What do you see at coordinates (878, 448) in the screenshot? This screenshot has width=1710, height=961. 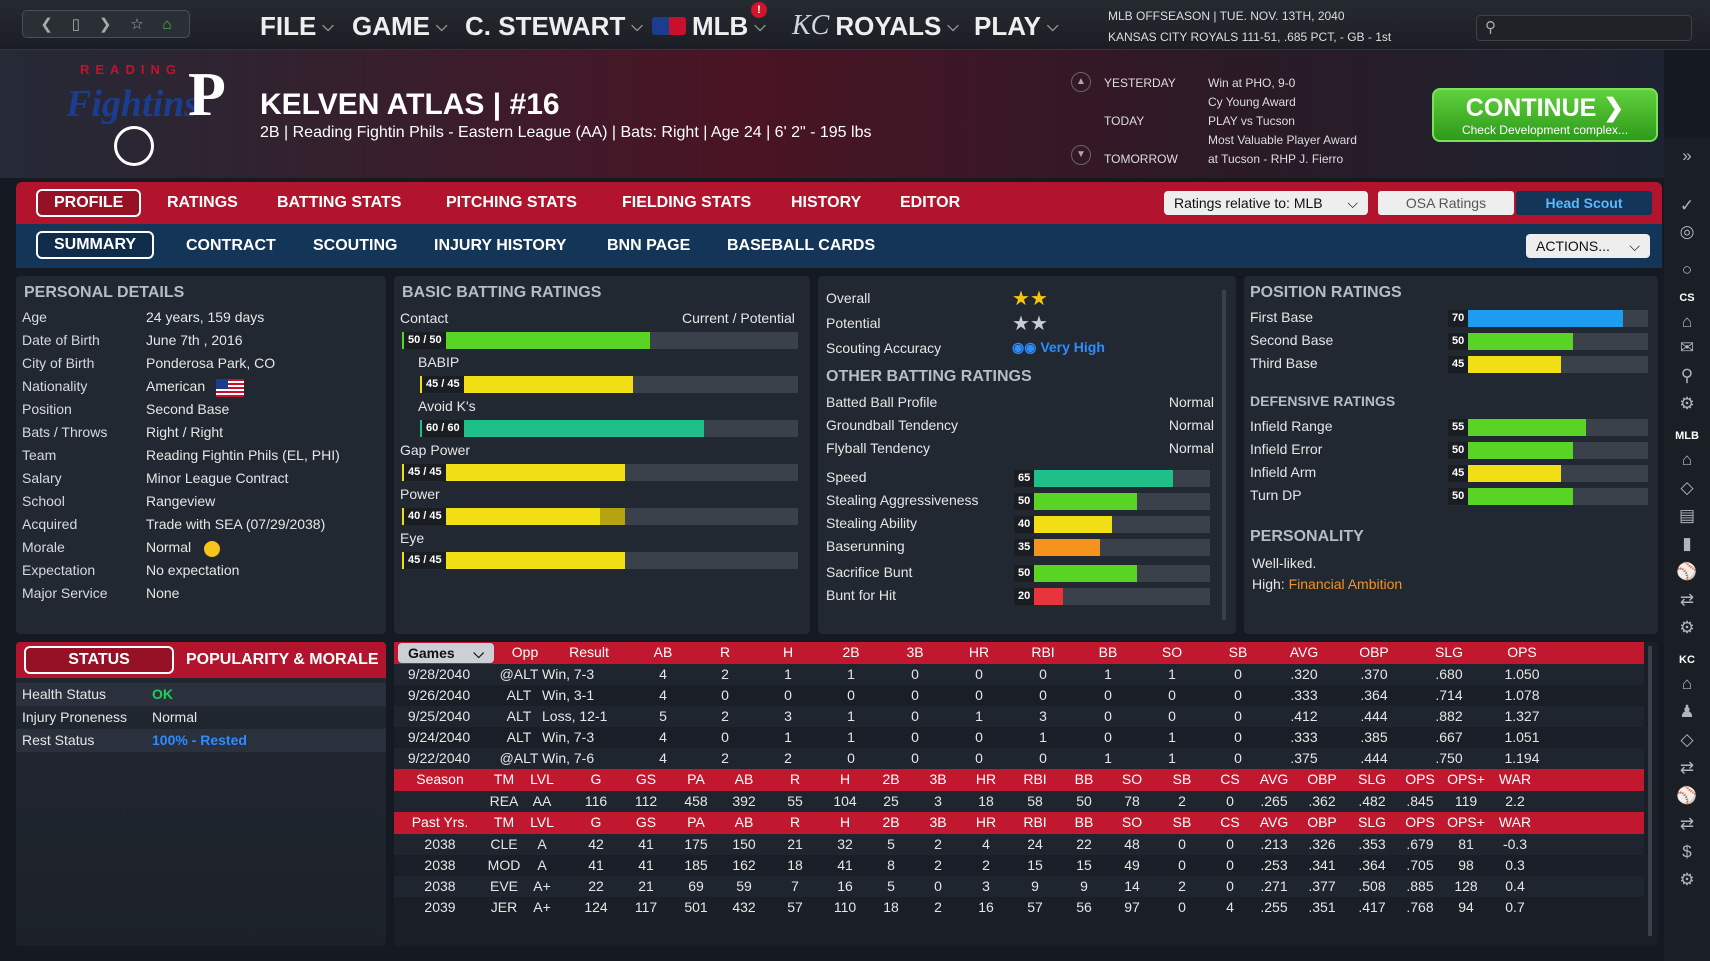 I see `other-rating-label: Flyball Tendency` at bounding box center [878, 448].